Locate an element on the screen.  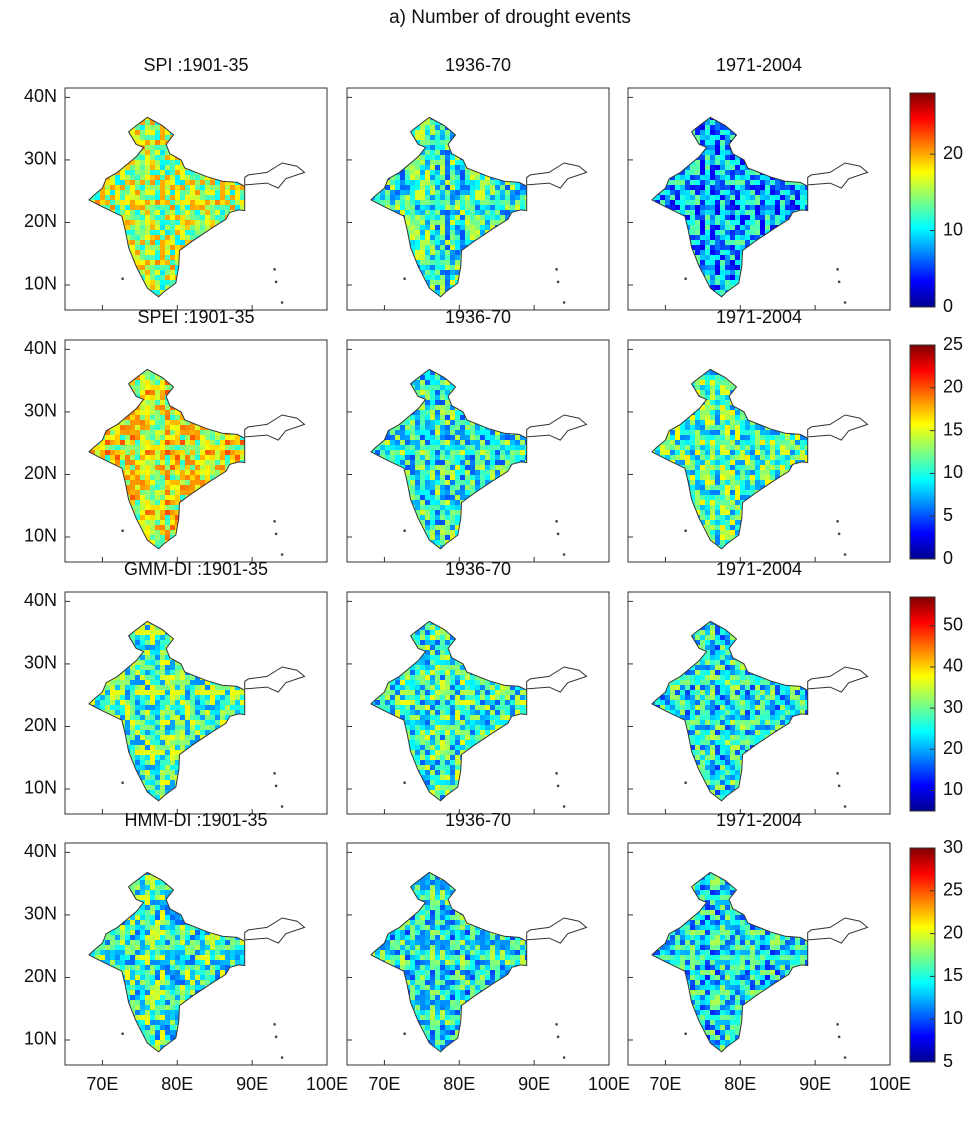
colorbar-tick-label: 0 is located at coordinates (948, 306).